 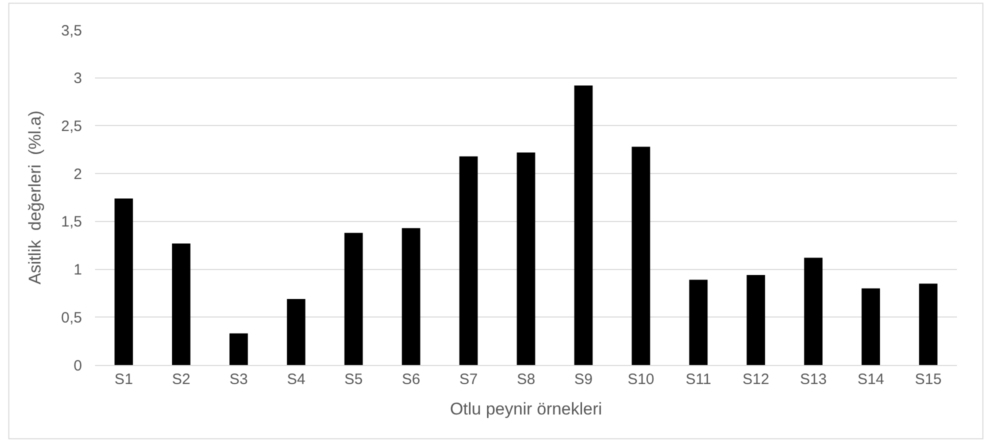 What do you see at coordinates (71, 222) in the screenshot?
I see `y-tick-label: 1,5` at bounding box center [71, 222].